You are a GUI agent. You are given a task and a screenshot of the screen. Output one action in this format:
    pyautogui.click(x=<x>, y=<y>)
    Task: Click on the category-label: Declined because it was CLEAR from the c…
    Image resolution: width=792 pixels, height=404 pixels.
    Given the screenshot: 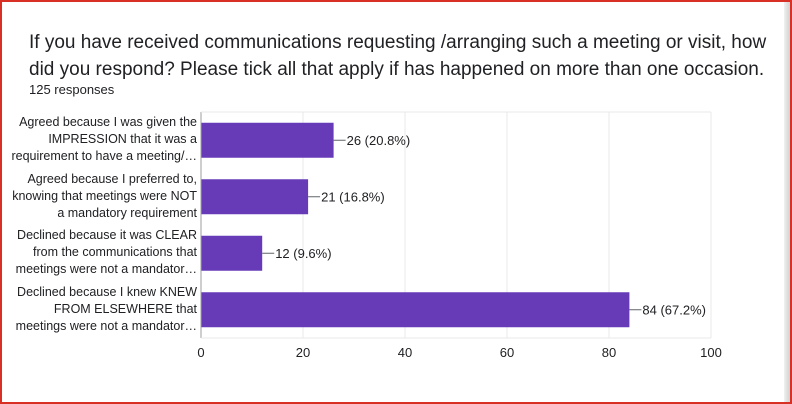 What is the action you would take?
    pyautogui.click(x=106, y=252)
    